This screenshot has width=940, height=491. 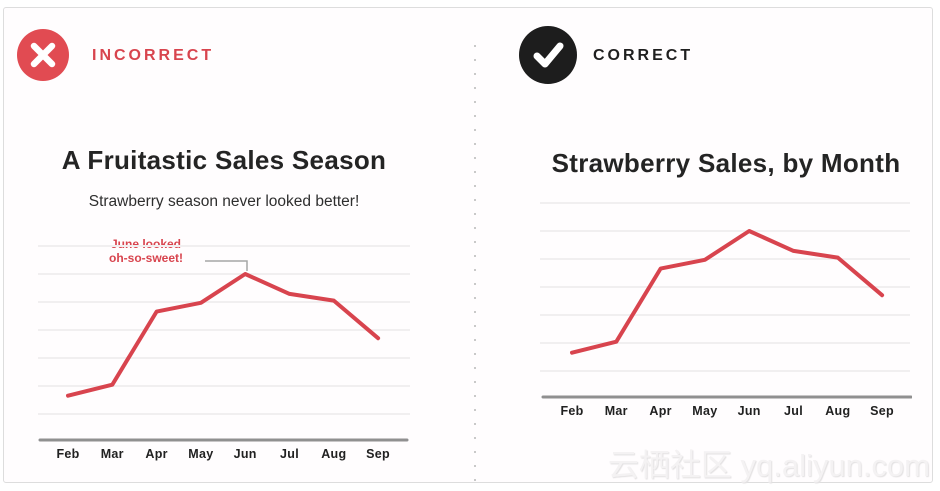 I want to click on x-circle-icon, so click(x=43, y=55).